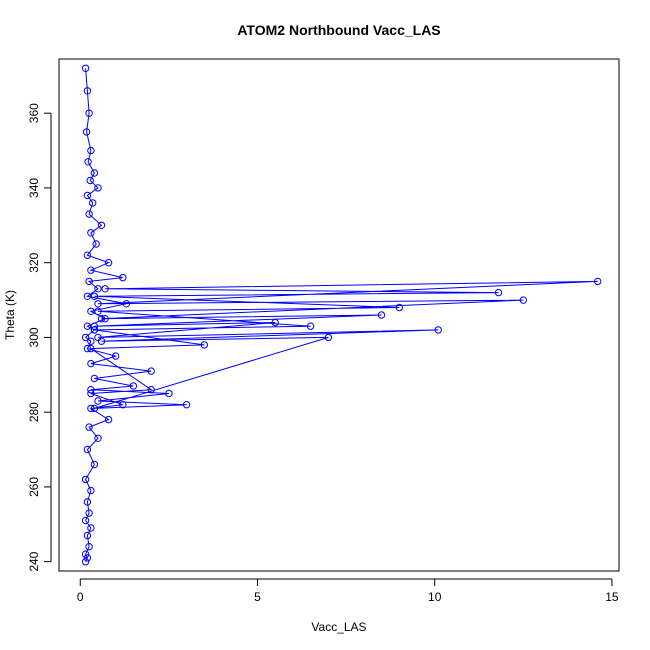 Image resolution: width=650 pixels, height=650 pixels. I want to click on y-axis: 240 260 280 300 320 340 360, so click(39, 337).